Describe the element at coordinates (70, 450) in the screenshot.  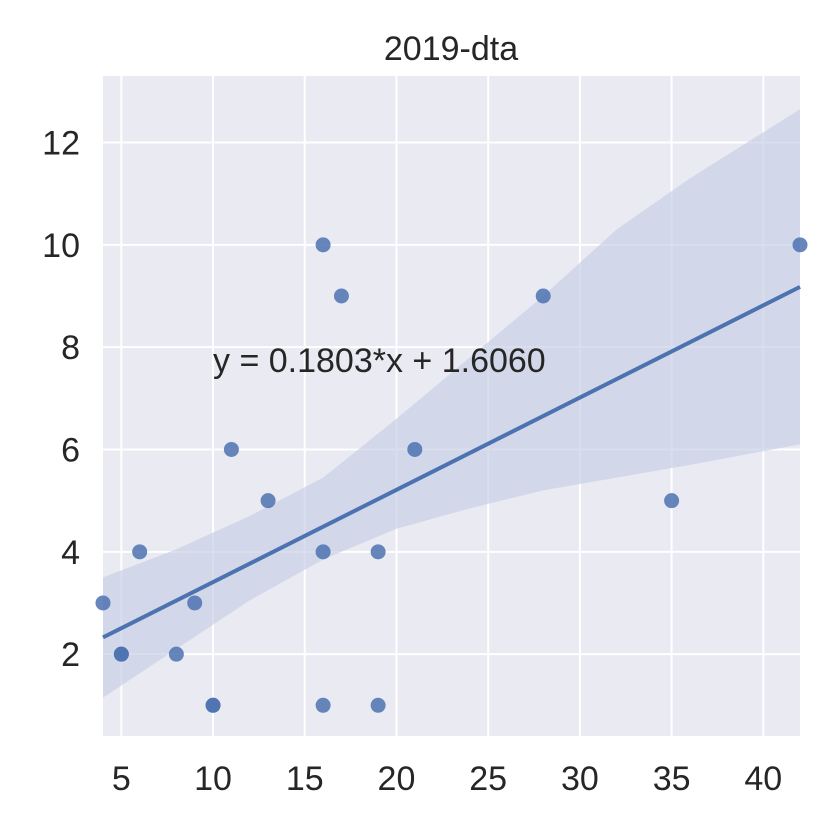
I see `y-tick-label: 6` at that location.